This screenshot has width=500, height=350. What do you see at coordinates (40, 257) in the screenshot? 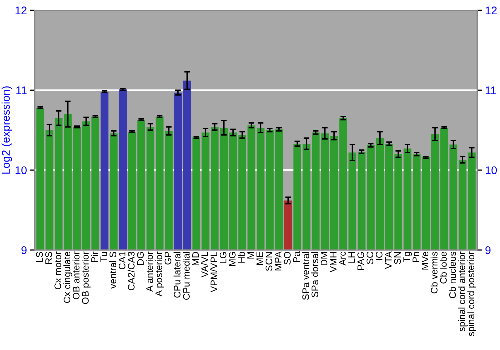
I see `x-tick-label: LS` at bounding box center [40, 257].